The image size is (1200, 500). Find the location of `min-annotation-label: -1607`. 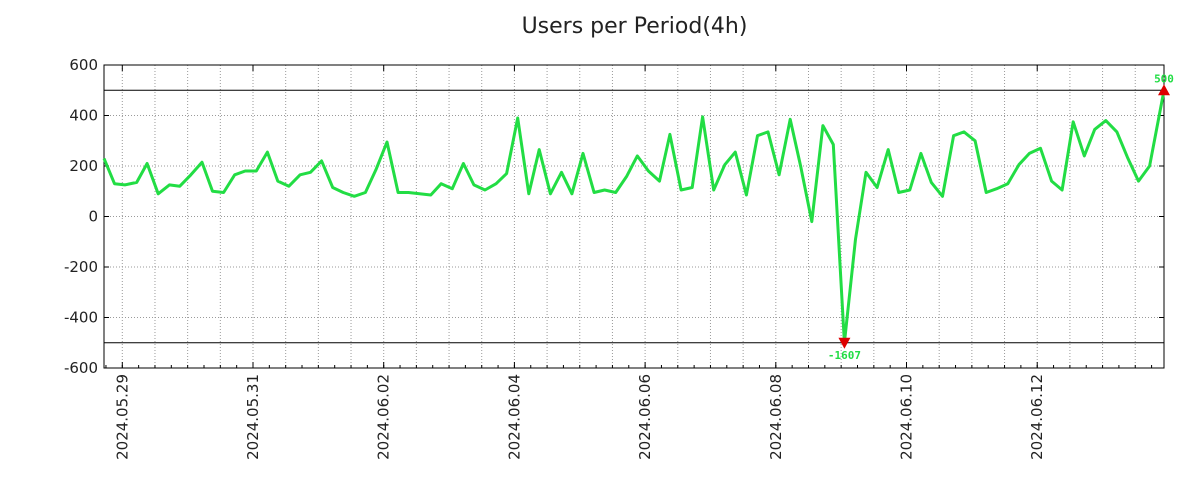

min-annotation-label: -1607 is located at coordinates (844, 355).